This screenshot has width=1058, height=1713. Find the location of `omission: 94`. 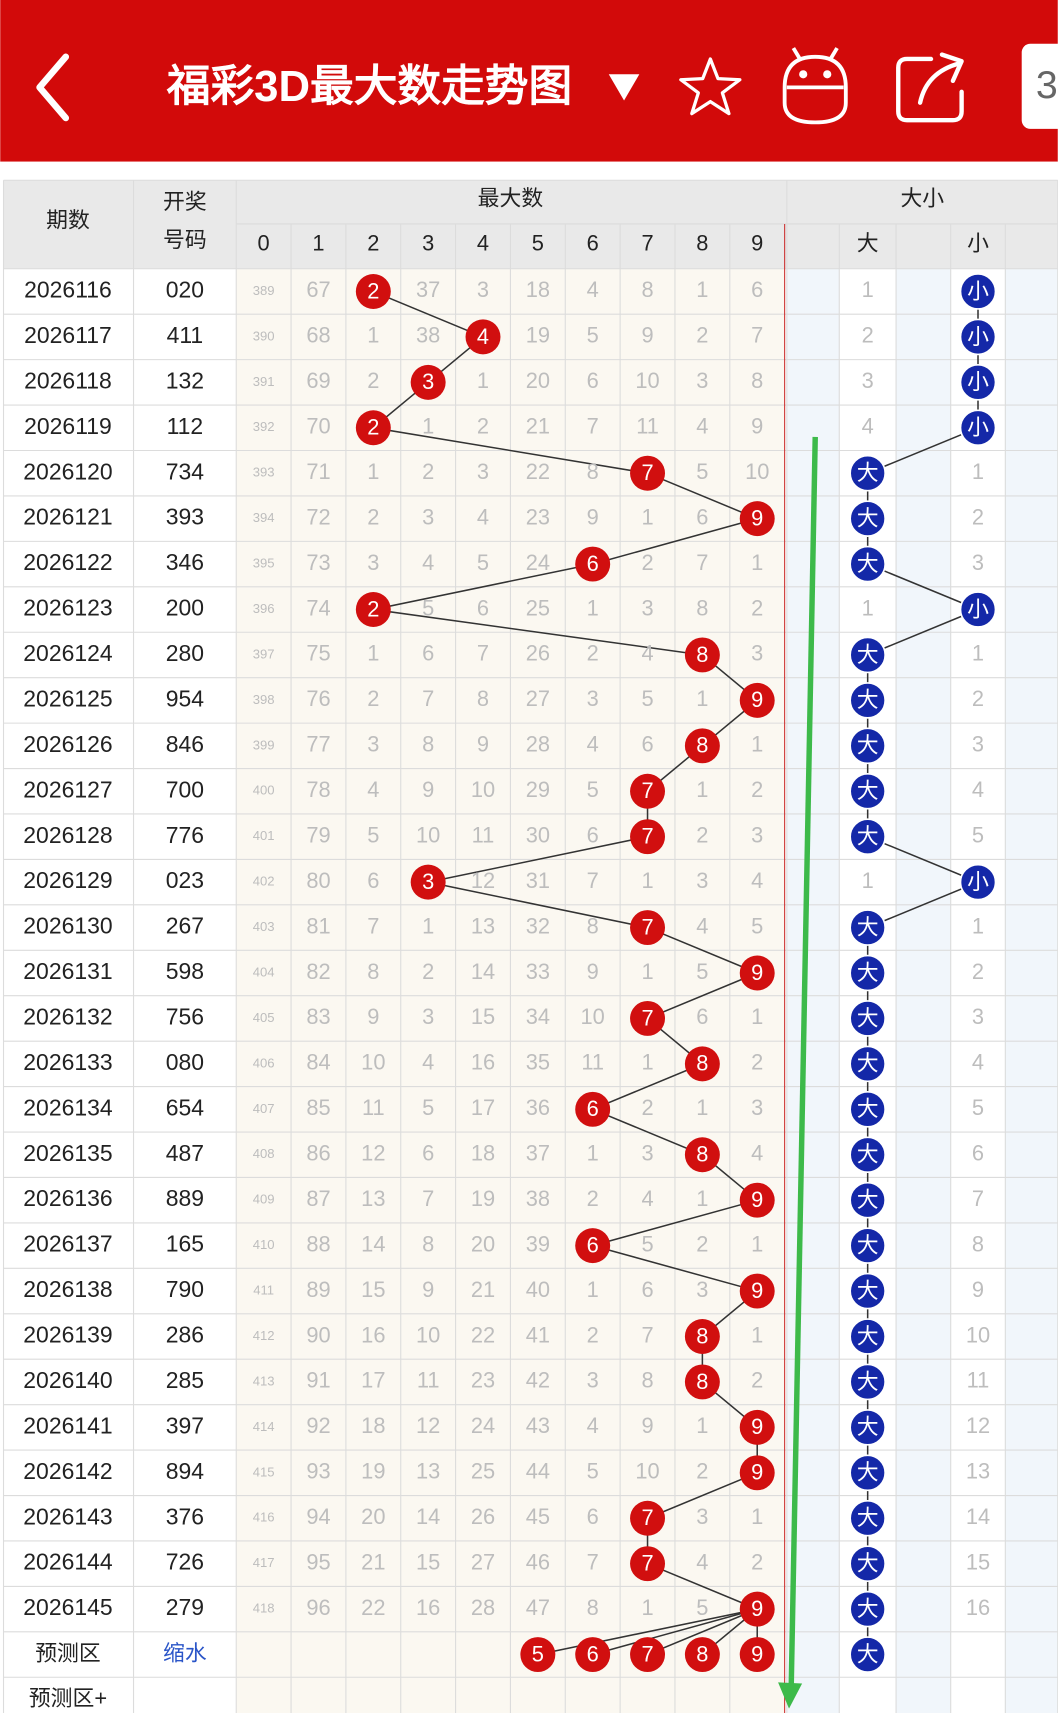

omission: 94 is located at coordinates (318, 1516).